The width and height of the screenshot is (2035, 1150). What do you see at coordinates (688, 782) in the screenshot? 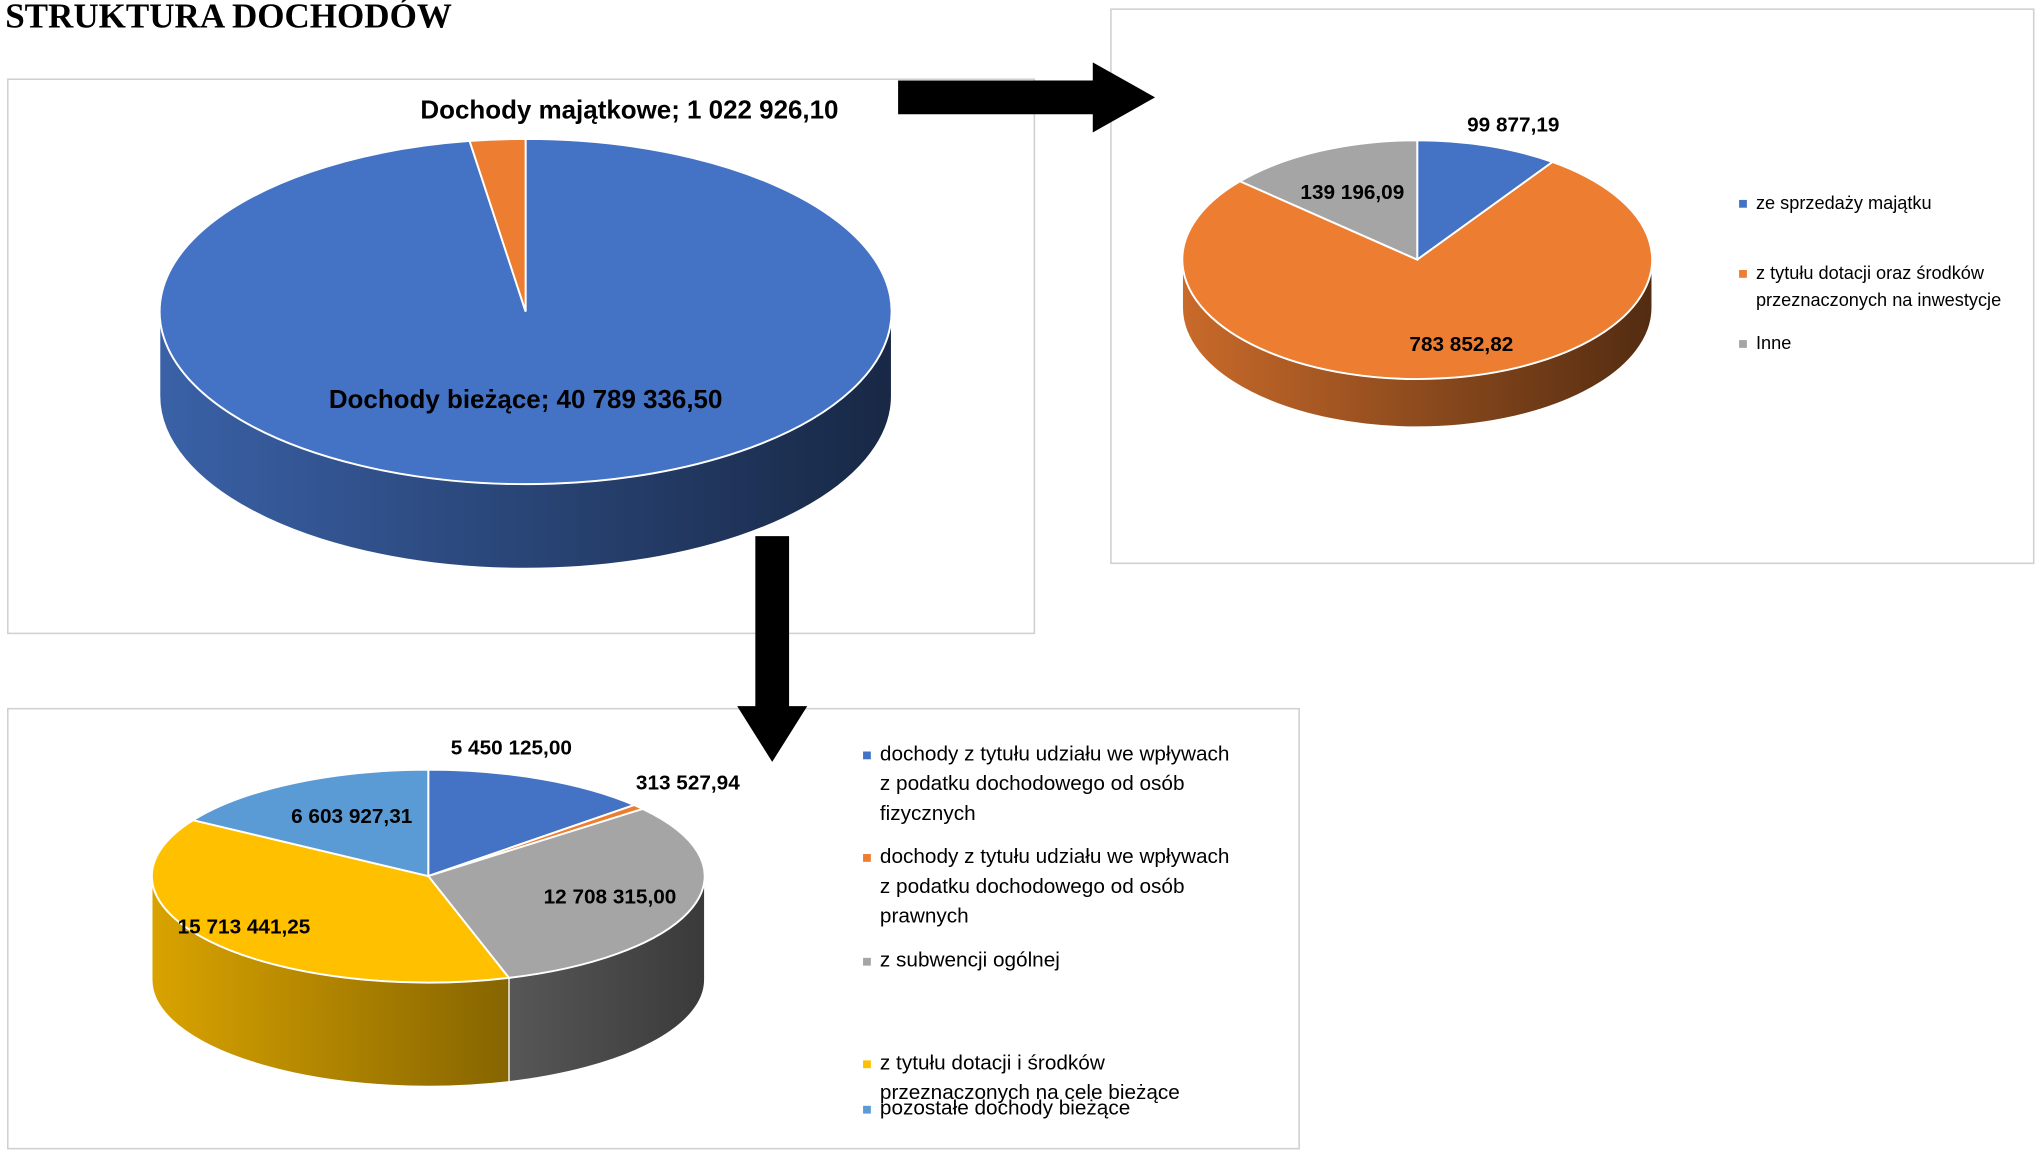
I see `data-label: 313 527,94` at bounding box center [688, 782].